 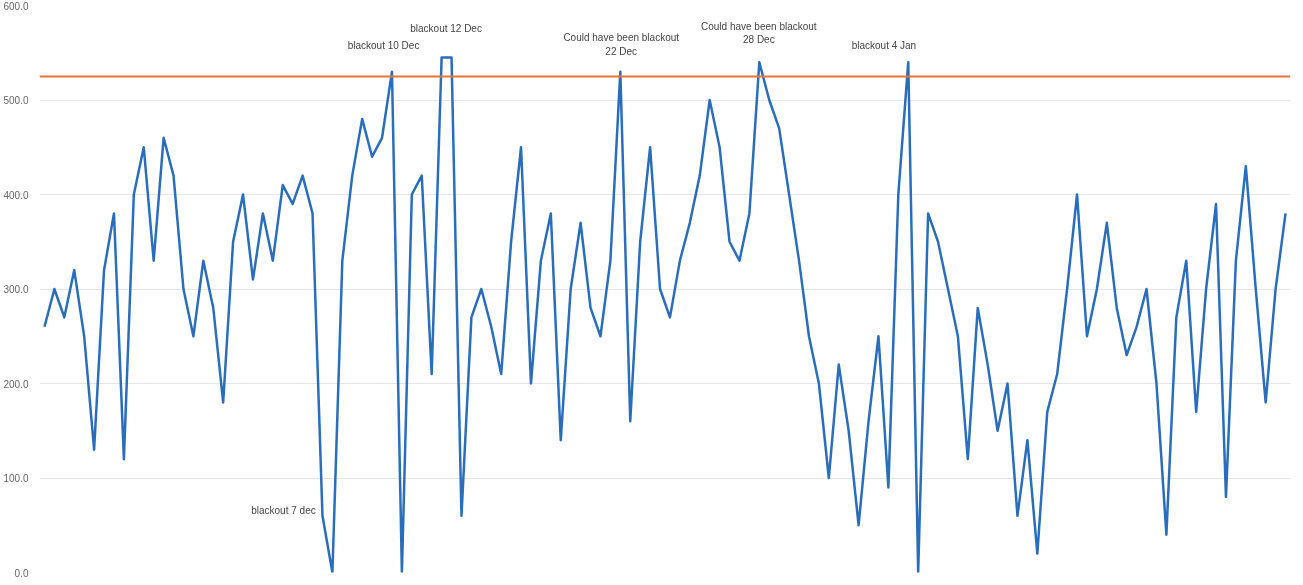 What do you see at coordinates (16, 195) in the screenshot?
I see `y-tick-label: 400.0` at bounding box center [16, 195].